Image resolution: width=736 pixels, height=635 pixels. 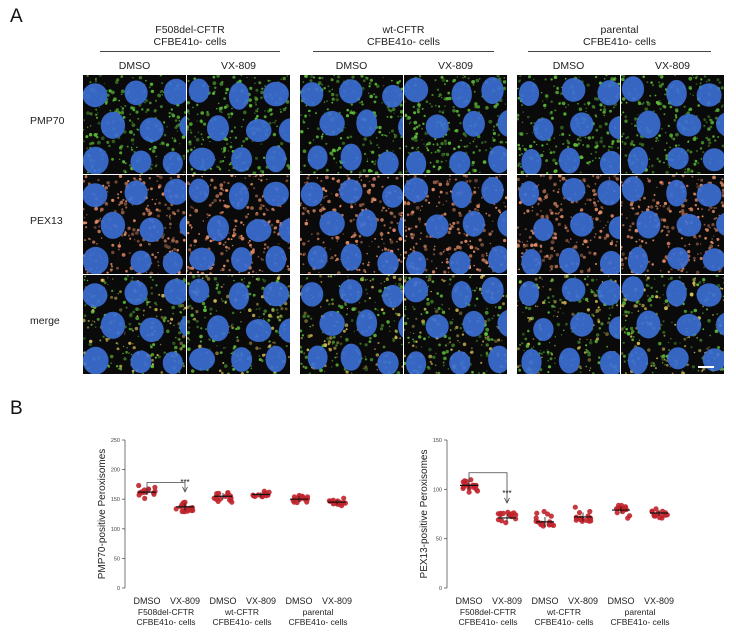 I want to click on y-tick-label: 200, so click(x=115, y=471).